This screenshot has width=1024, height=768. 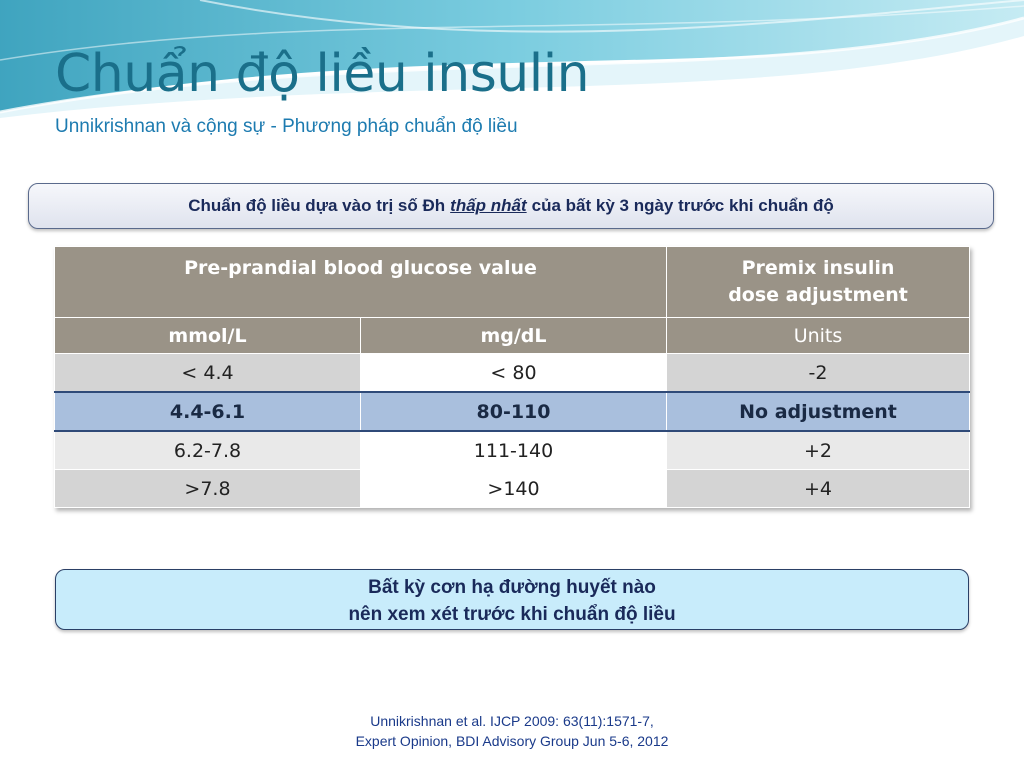 I want to click on header-dose-line1: Premix insulin, so click(x=818, y=268).